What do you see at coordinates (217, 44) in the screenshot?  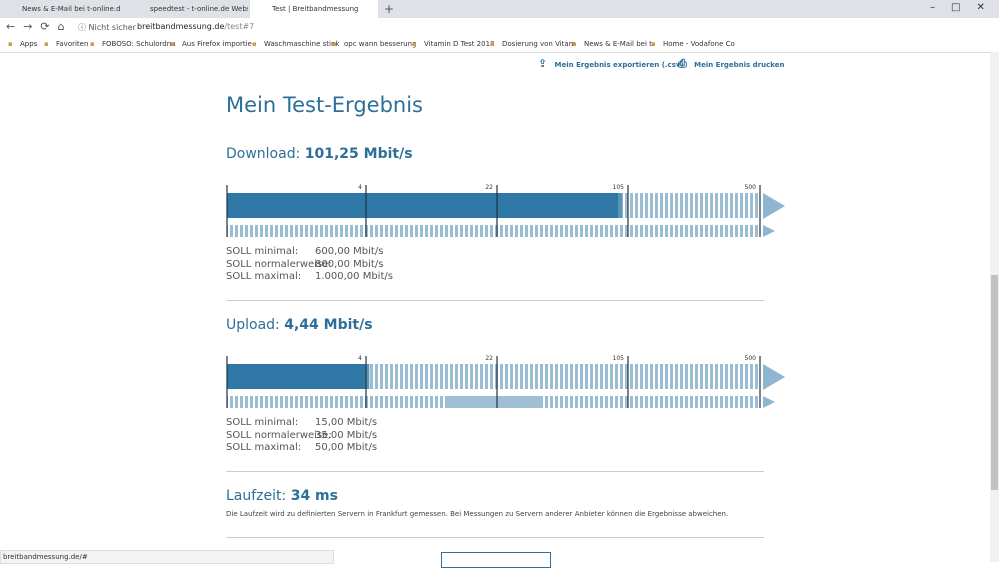 I see `bookmark: Aus Firefox importie` at bounding box center [217, 44].